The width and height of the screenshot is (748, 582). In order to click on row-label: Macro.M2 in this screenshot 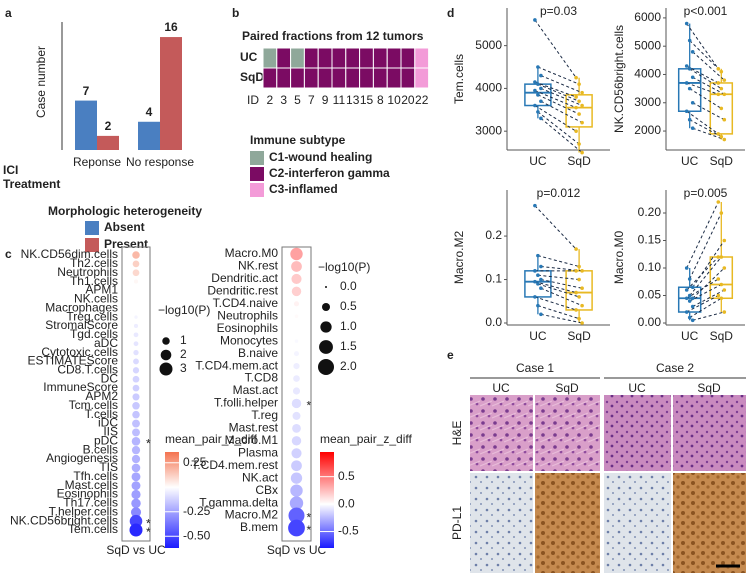, I will do `click(252, 515)`.